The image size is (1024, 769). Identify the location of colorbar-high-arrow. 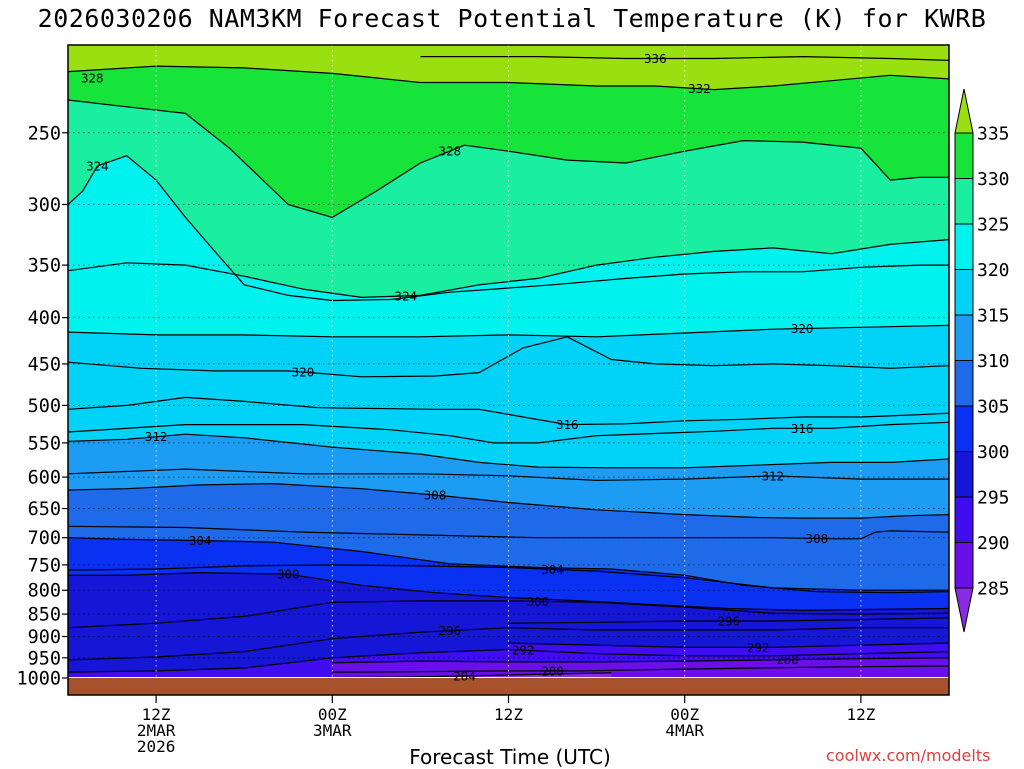
(964, 111).